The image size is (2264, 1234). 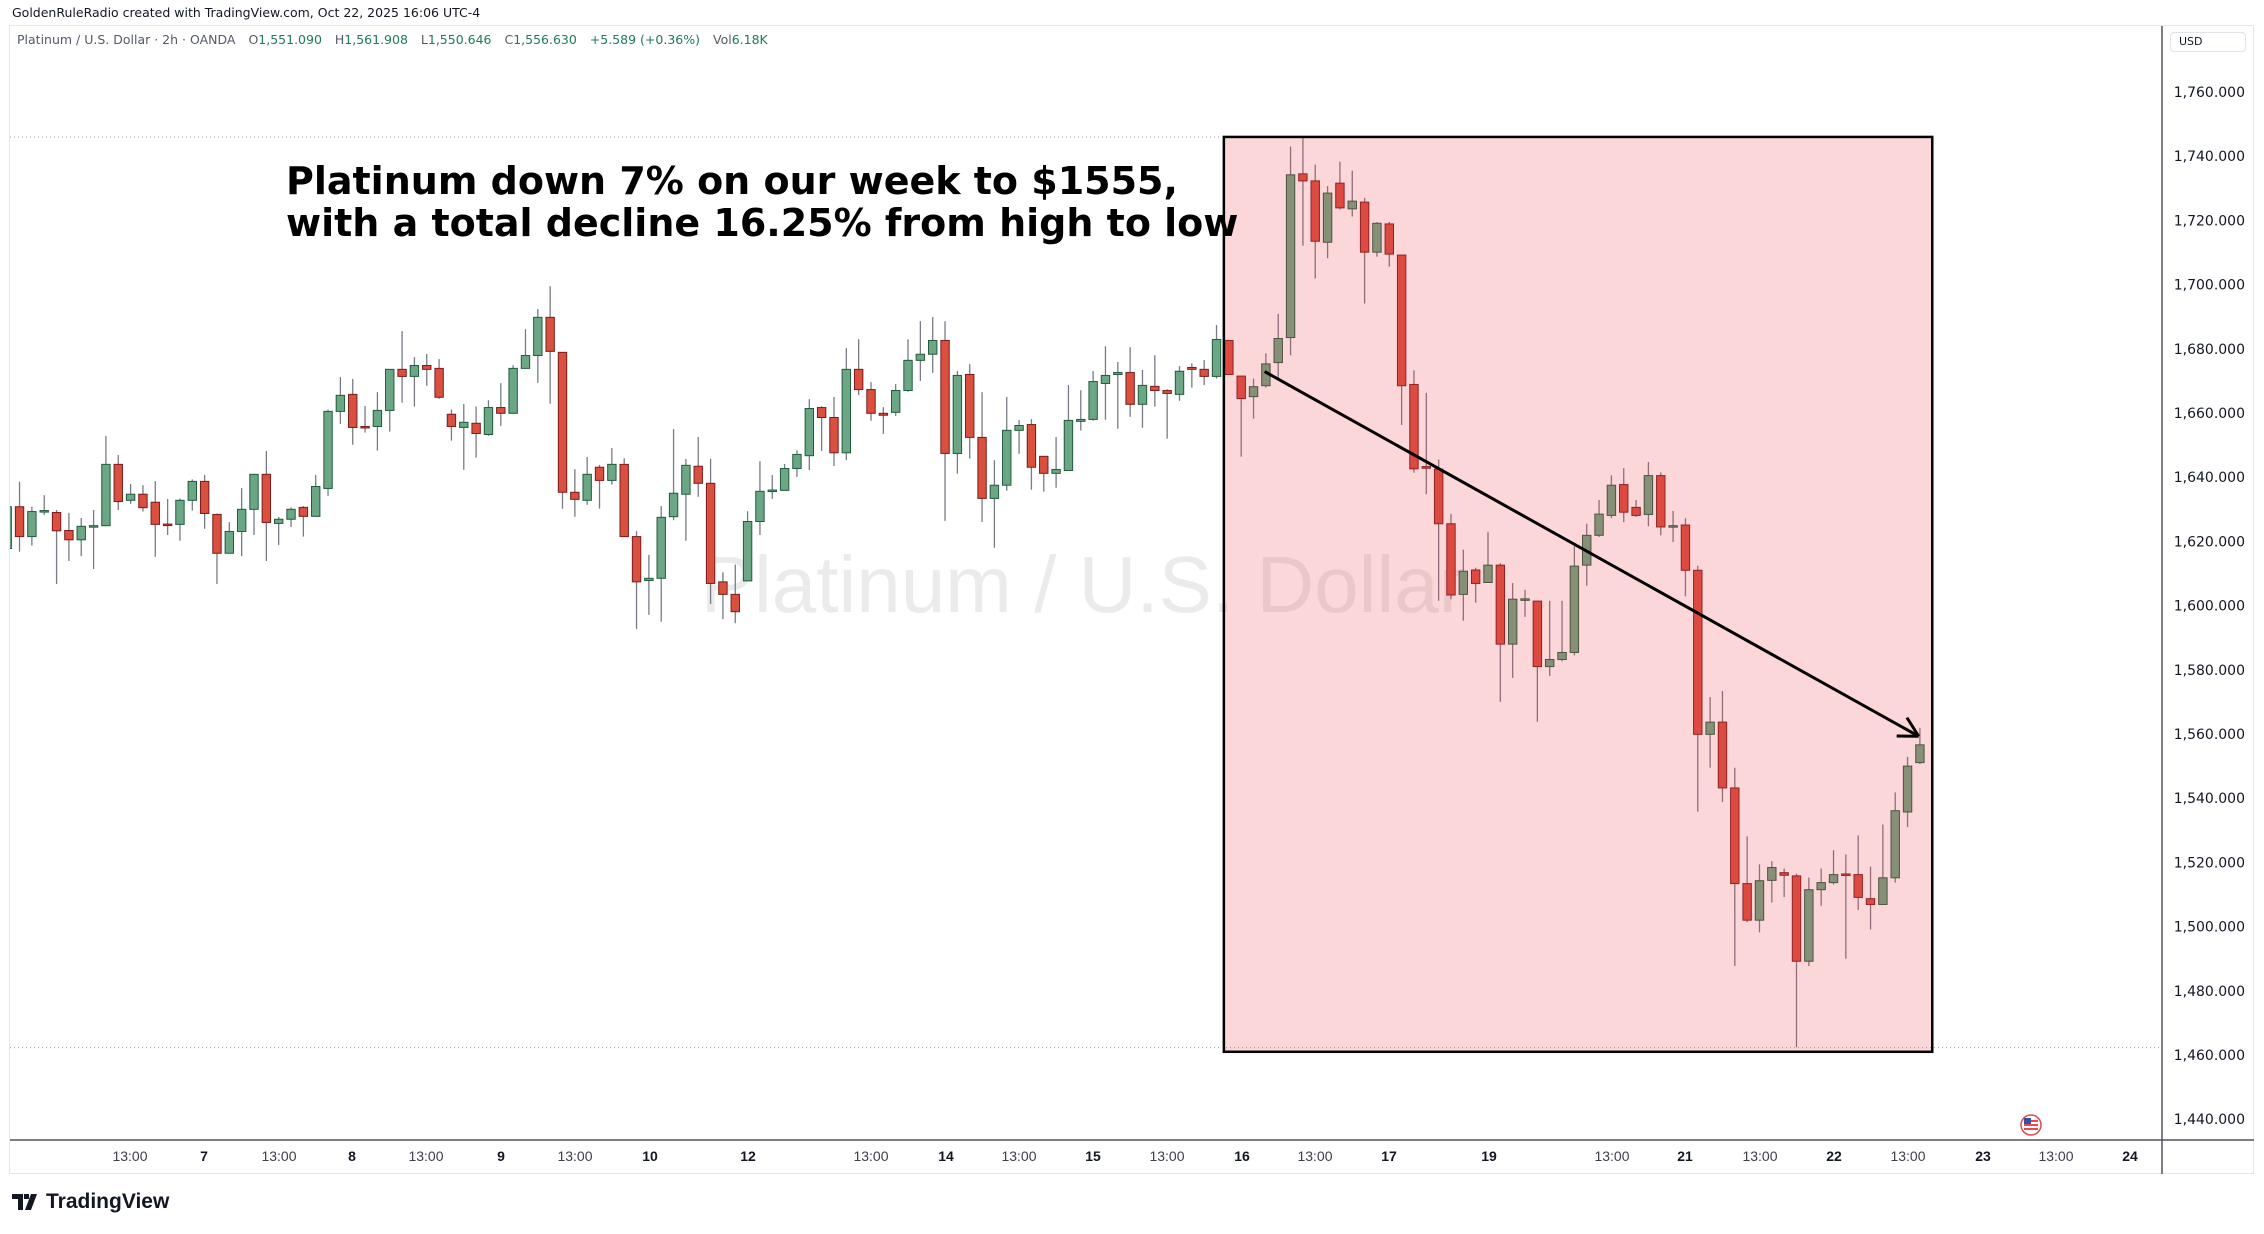 What do you see at coordinates (253, 39) in the screenshot?
I see `legend-open-label: O` at bounding box center [253, 39].